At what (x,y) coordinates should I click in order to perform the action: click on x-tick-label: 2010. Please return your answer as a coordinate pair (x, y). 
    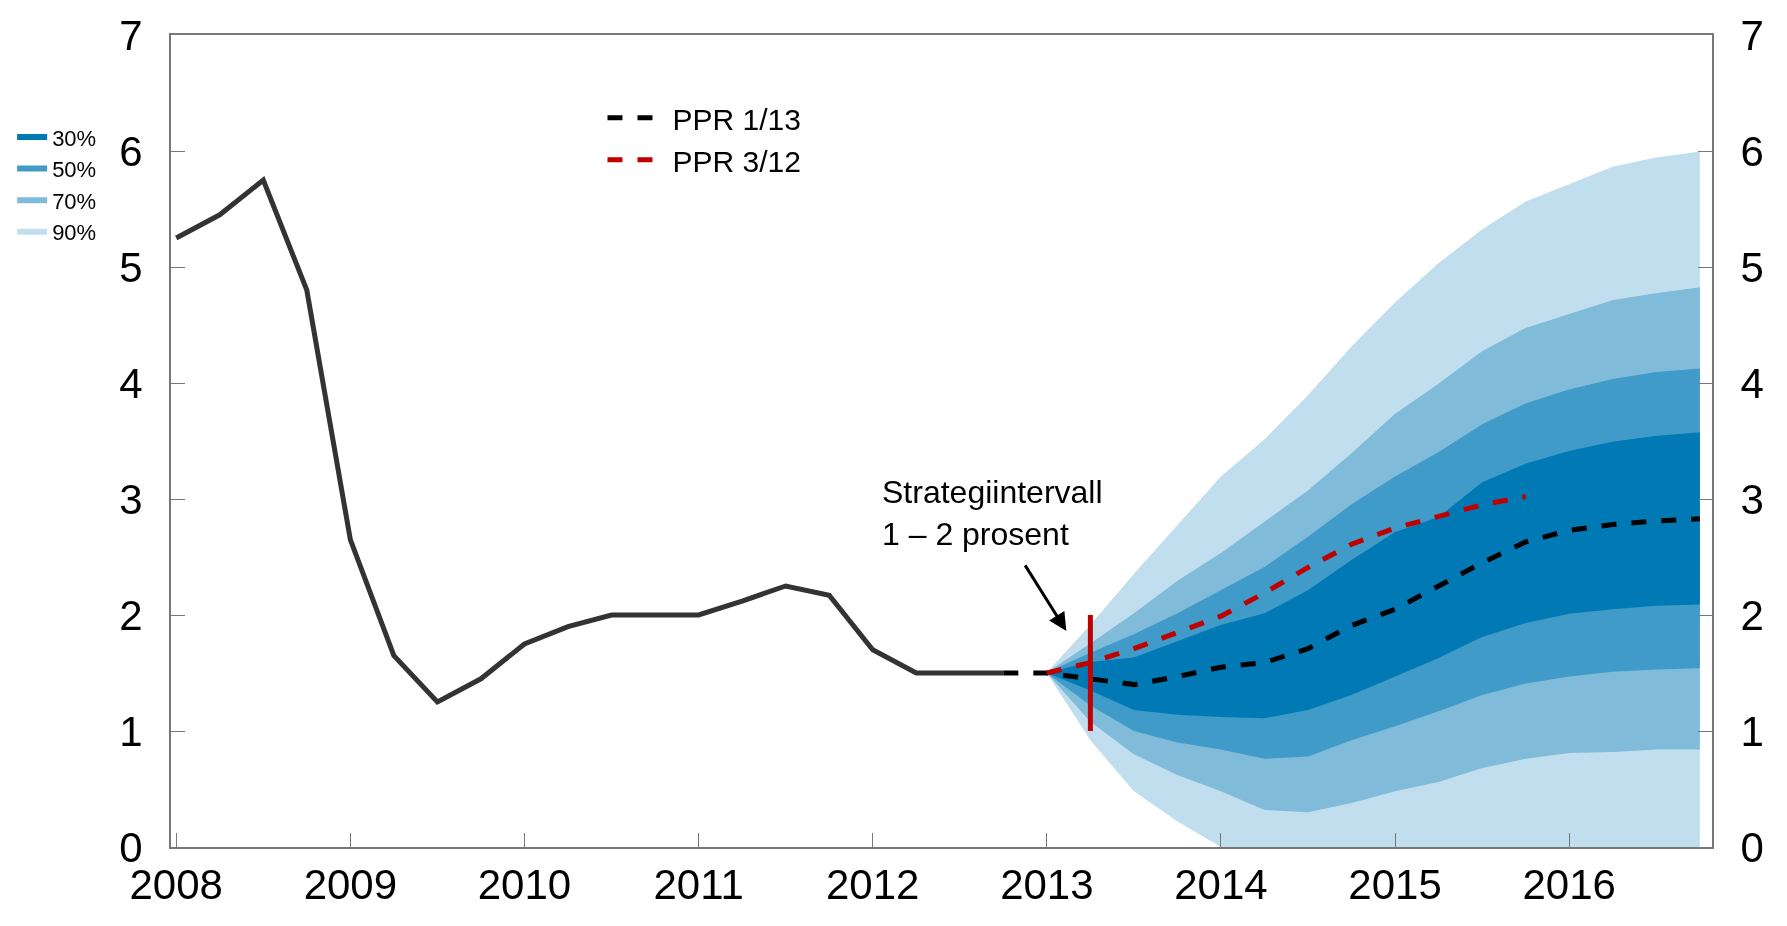
    Looking at the image, I should click on (524, 885).